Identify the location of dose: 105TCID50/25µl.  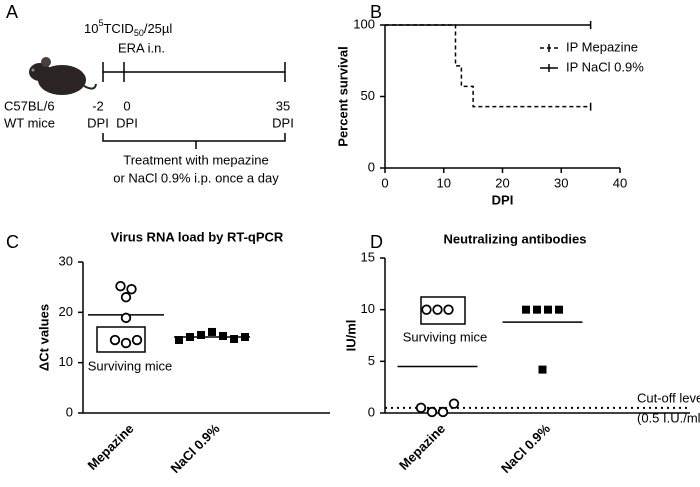
(128, 28).